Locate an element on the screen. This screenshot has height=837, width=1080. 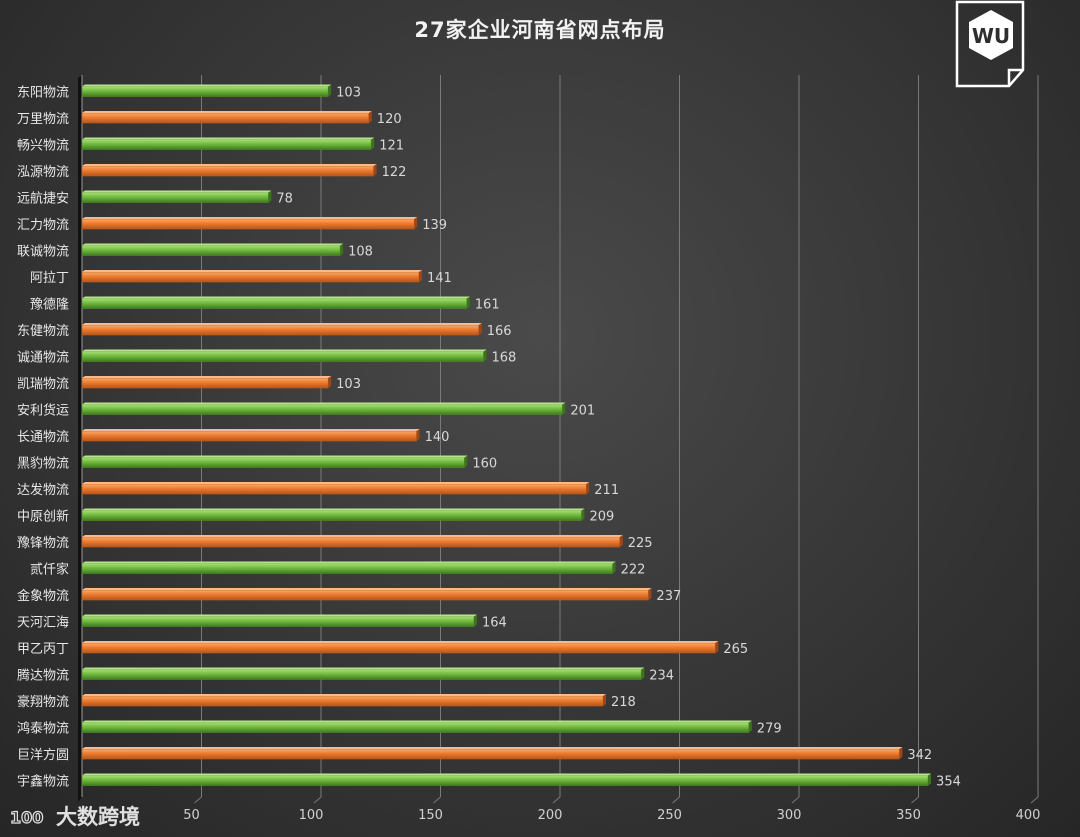
y-axis is located at coordinates (80, 438).